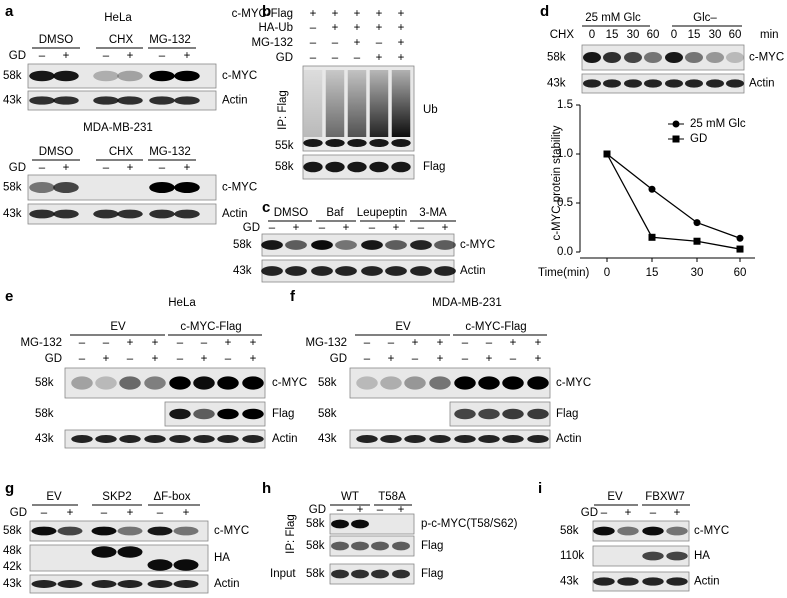  Describe the element at coordinates (272, 43) in the screenshot. I see `row-label: MG-132` at that location.